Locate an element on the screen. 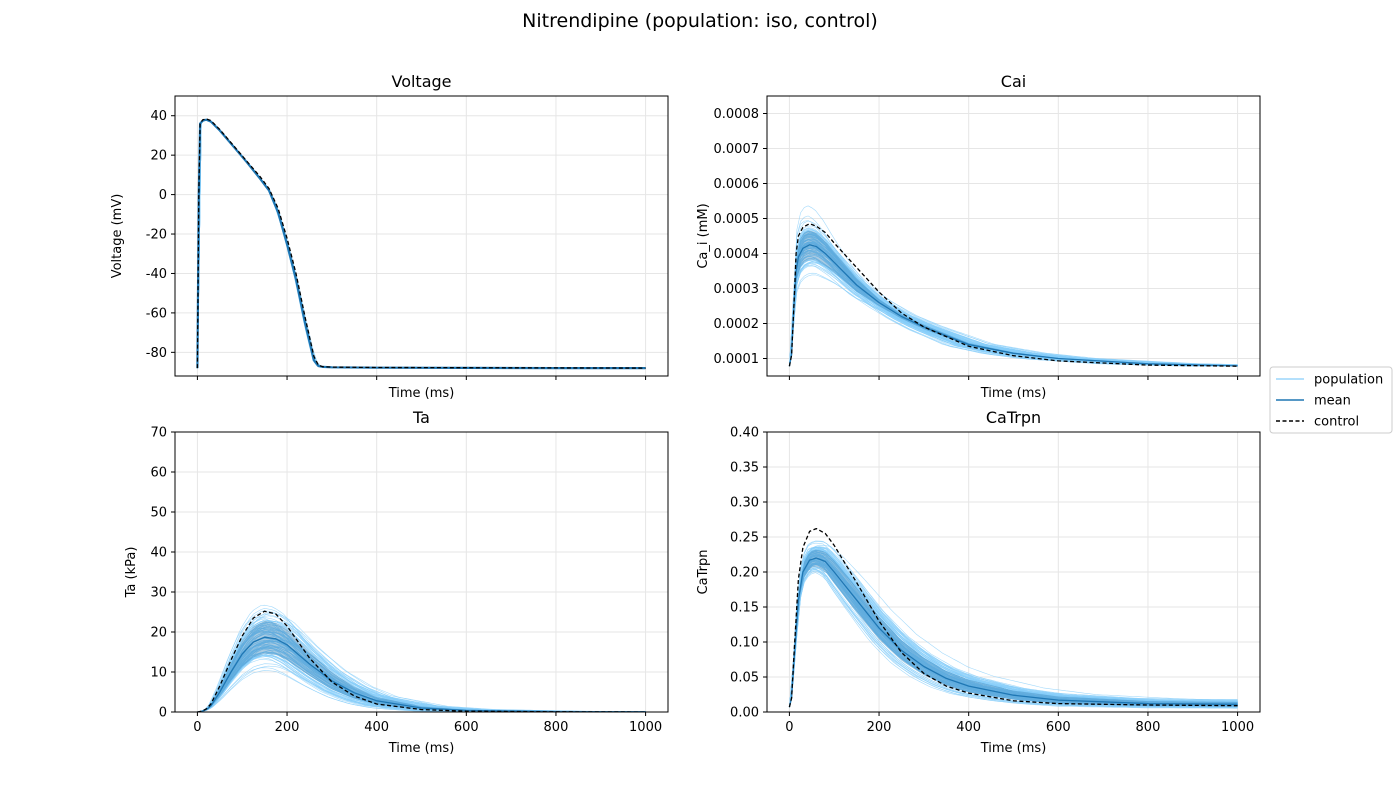  y-tick-label: 60 is located at coordinates (158, 473).